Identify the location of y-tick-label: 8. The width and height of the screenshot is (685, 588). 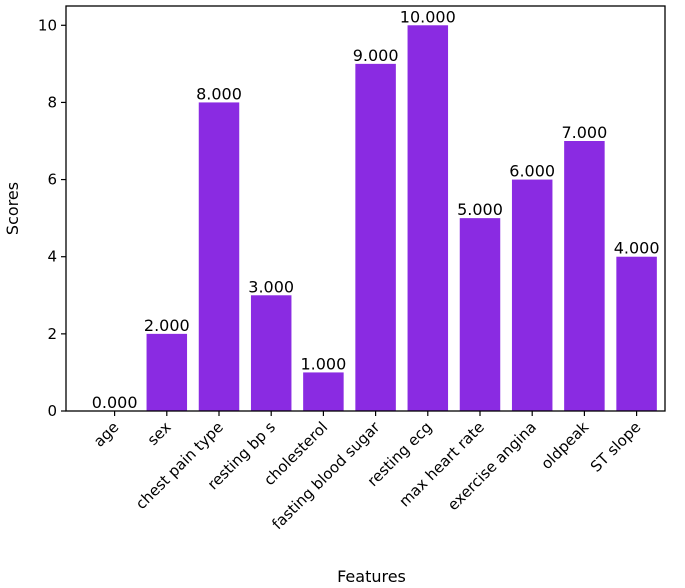
(52, 102).